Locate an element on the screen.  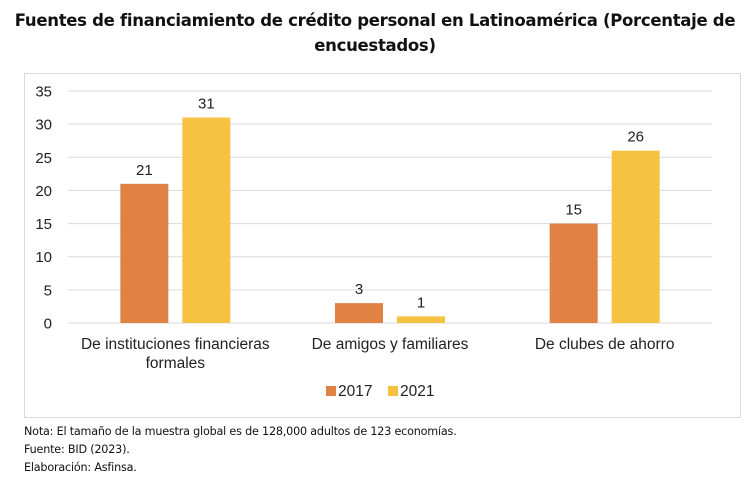
legend-swatch-2017 is located at coordinates (331, 391).